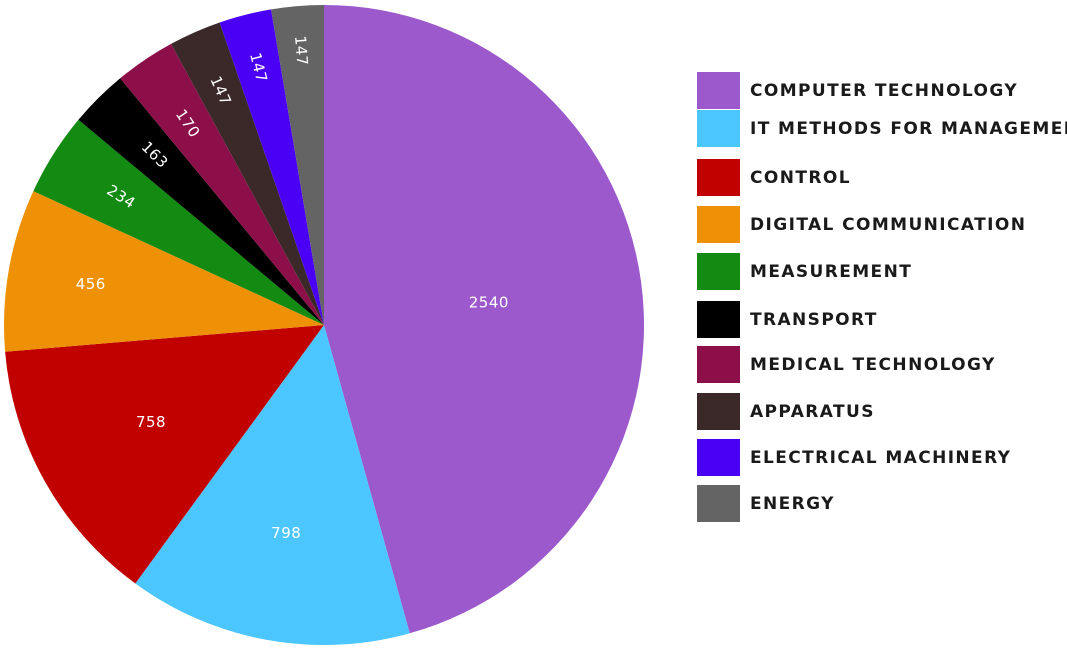 The height and width of the screenshot is (649, 1067). I want to click on slice-value-label: 758, so click(151, 422).